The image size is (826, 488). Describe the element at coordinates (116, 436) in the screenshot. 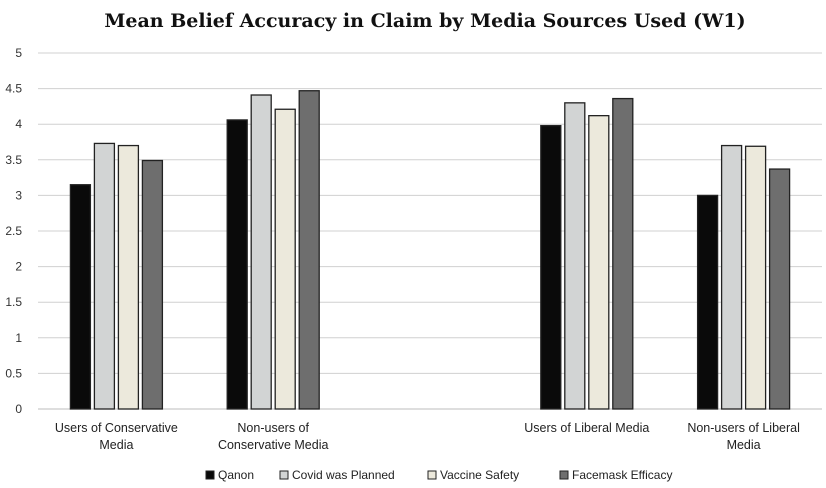

I see `x-category-label: Users of Conservative Media` at that location.